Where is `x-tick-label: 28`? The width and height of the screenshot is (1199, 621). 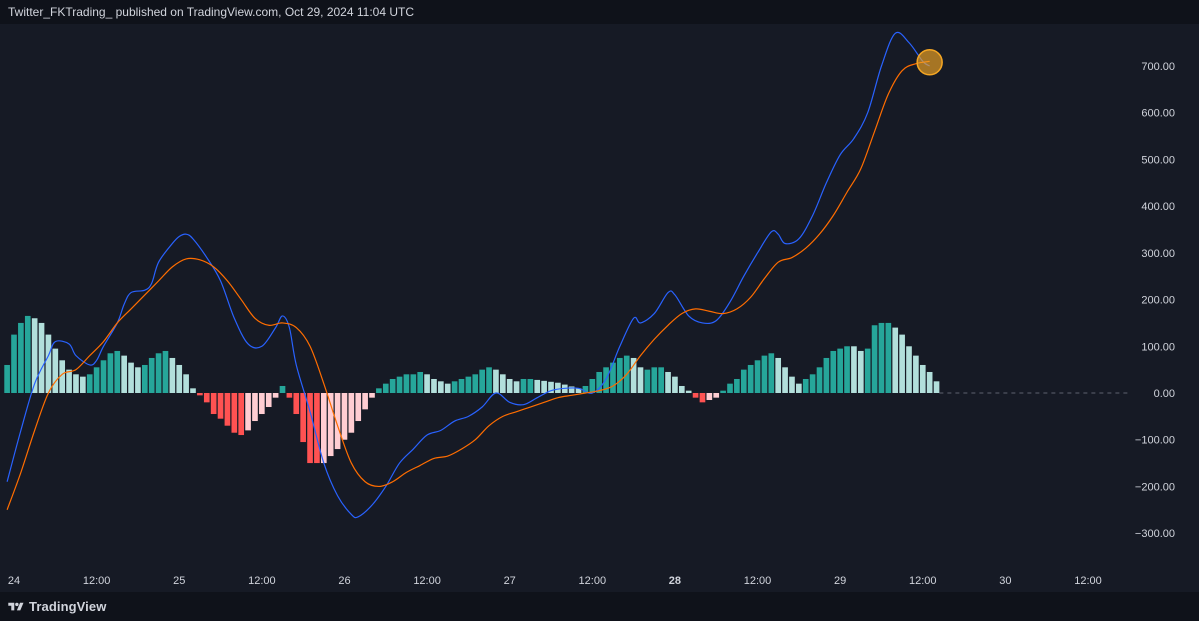 x-tick-label: 28 is located at coordinates (675, 581).